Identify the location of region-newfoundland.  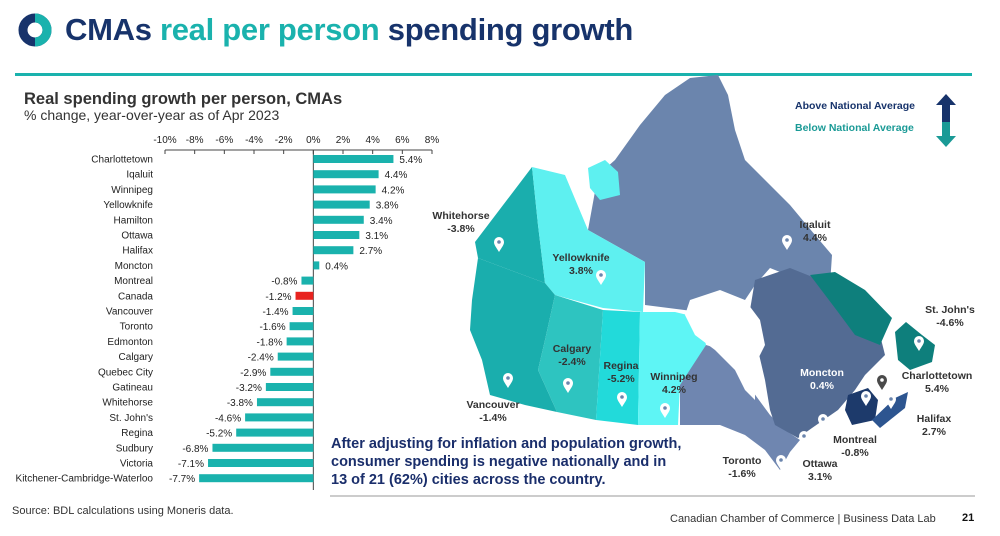
(915, 346).